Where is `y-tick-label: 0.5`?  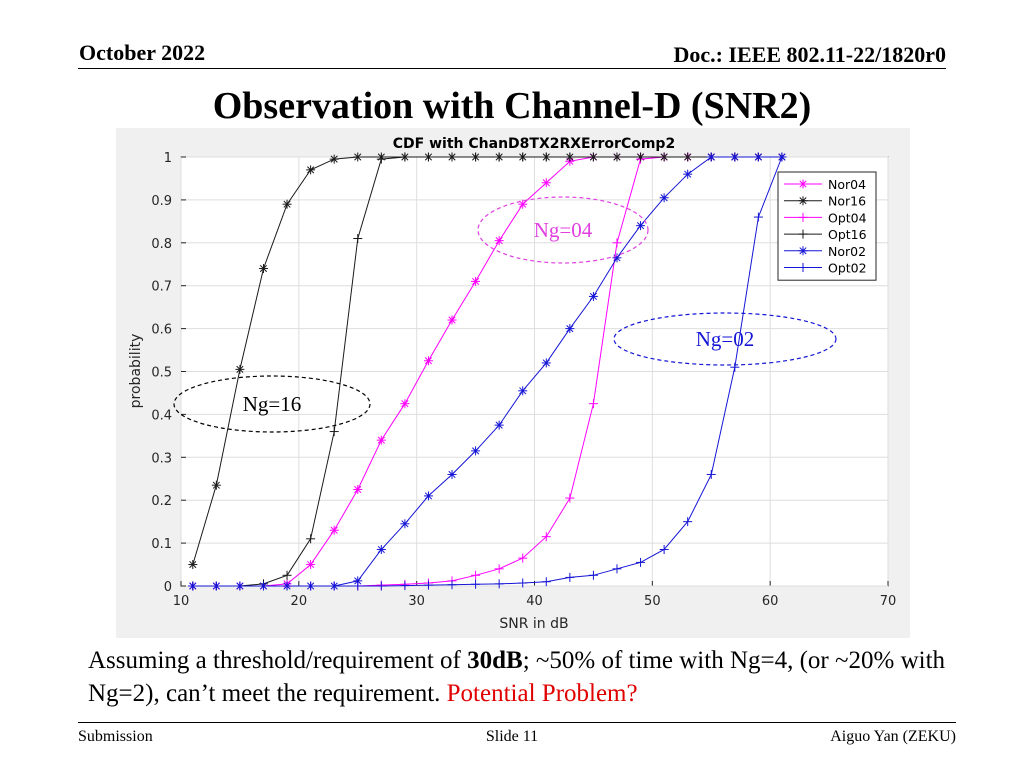 y-tick-label: 0.5 is located at coordinates (161, 373).